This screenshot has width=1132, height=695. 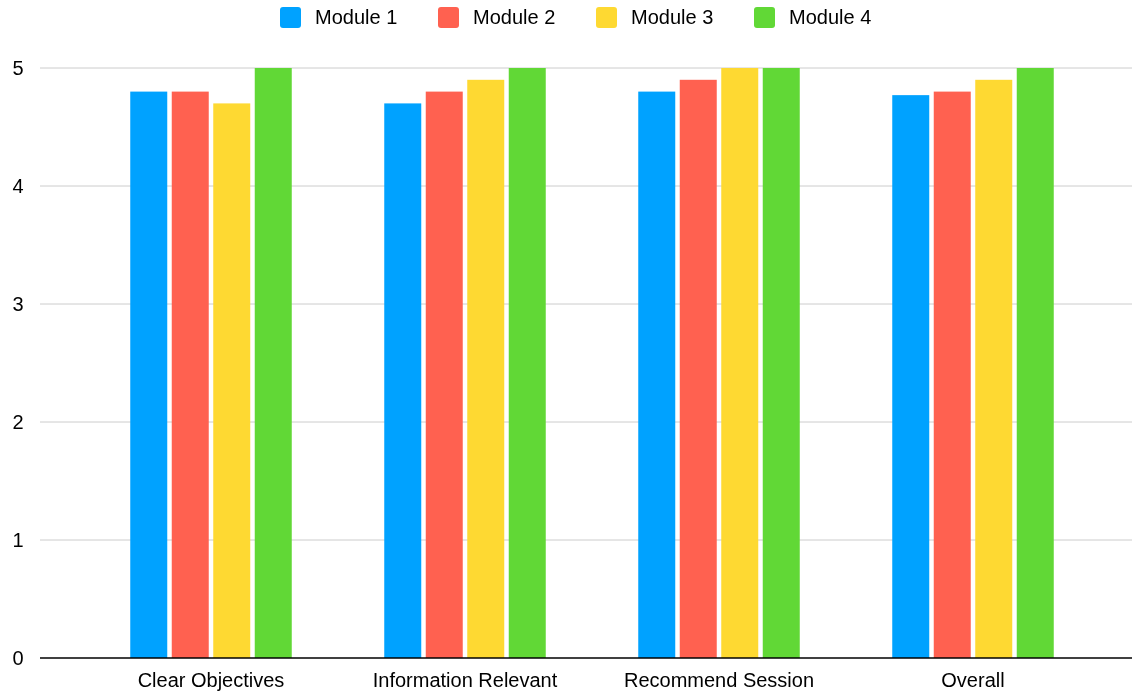 I want to click on y-tick-label: 3, so click(x=18, y=304).